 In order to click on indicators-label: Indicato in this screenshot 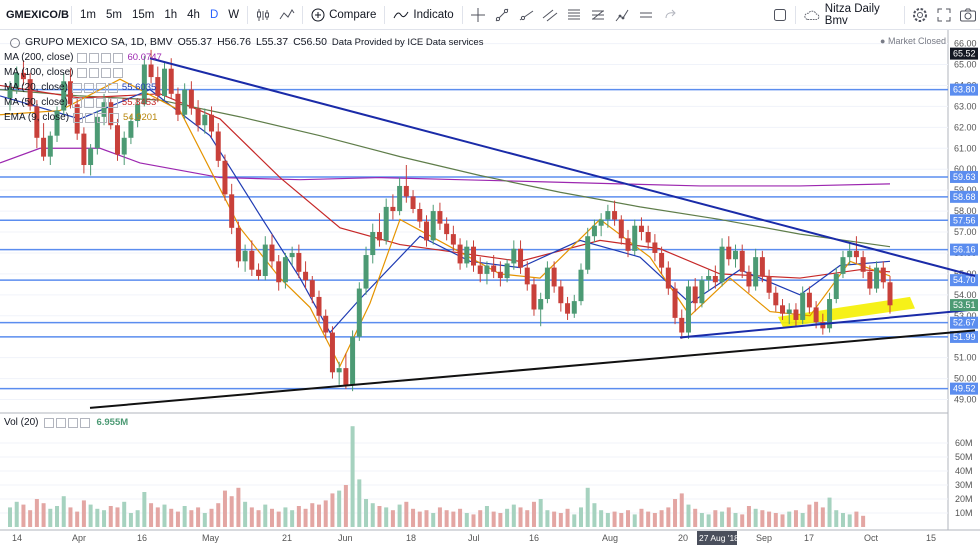, I will do `click(433, 14)`.